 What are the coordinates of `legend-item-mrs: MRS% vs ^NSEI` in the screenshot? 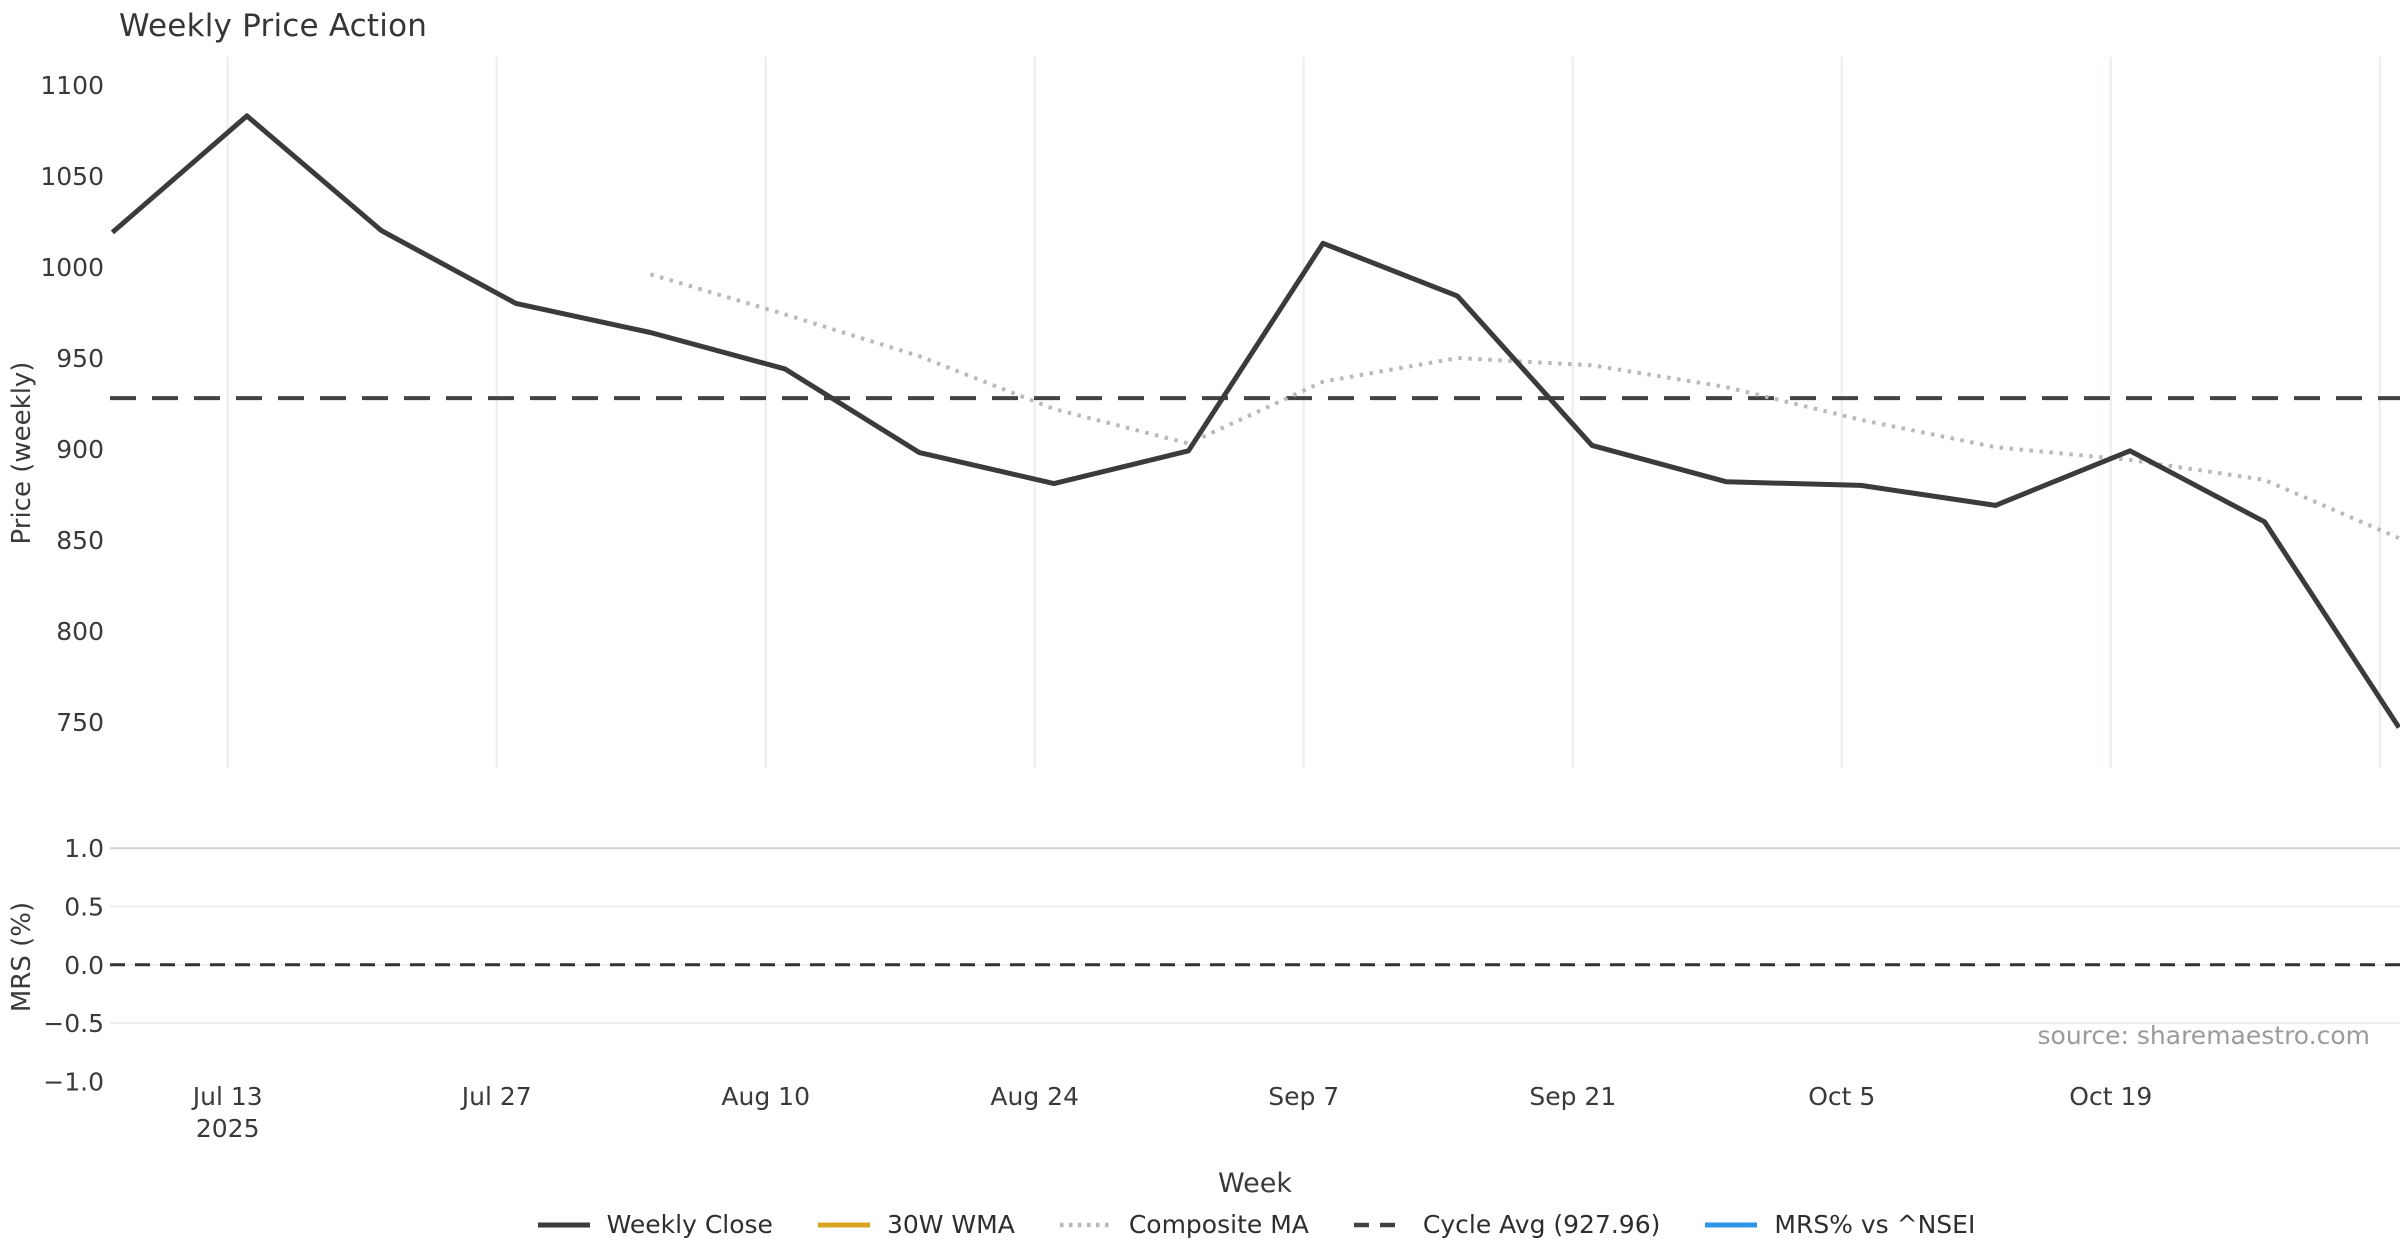 It's located at (1838, 1224).